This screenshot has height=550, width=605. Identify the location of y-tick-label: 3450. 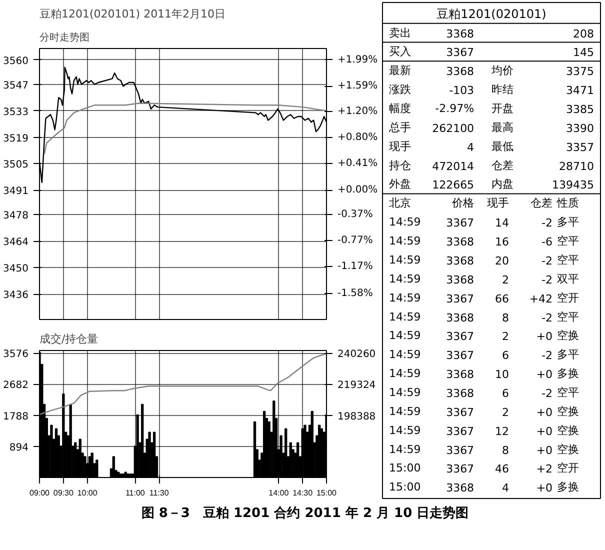
(16, 269).